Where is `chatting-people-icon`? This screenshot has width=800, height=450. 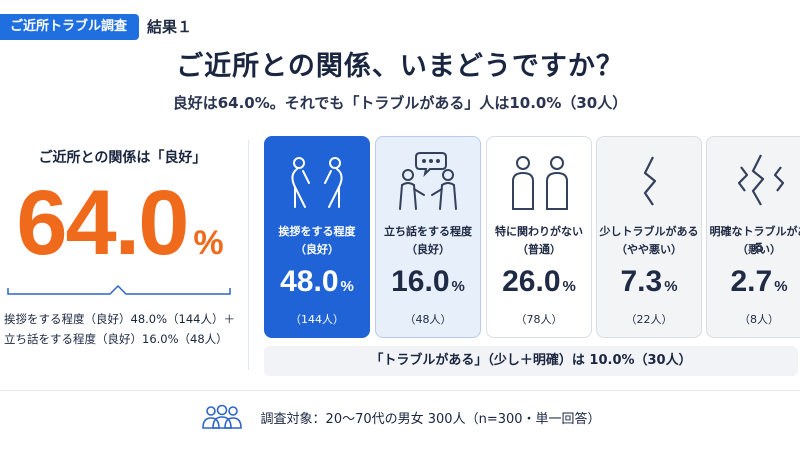 chatting-people-icon is located at coordinates (428, 181).